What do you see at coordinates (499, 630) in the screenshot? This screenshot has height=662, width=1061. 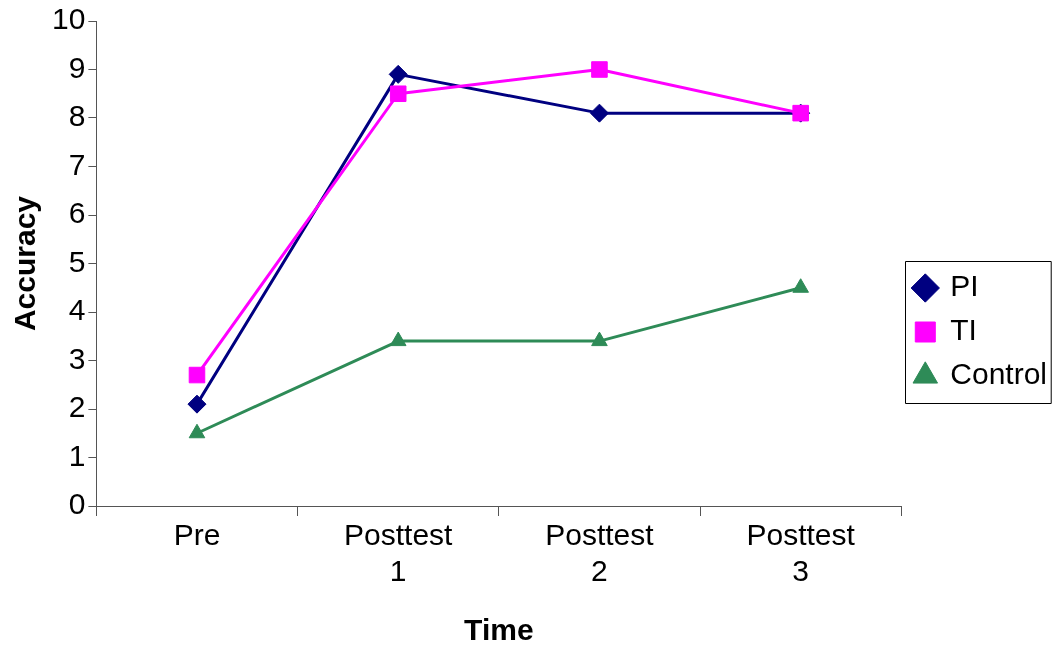 I see `x-axis-title: Time` at bounding box center [499, 630].